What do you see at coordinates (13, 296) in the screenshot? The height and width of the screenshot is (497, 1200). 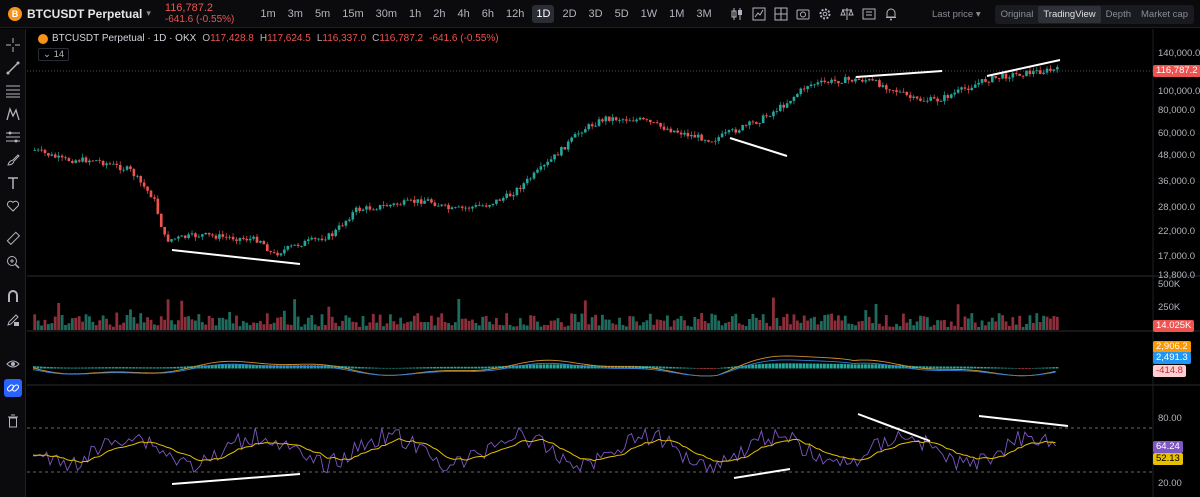 I see `magnet-icon` at bounding box center [13, 296].